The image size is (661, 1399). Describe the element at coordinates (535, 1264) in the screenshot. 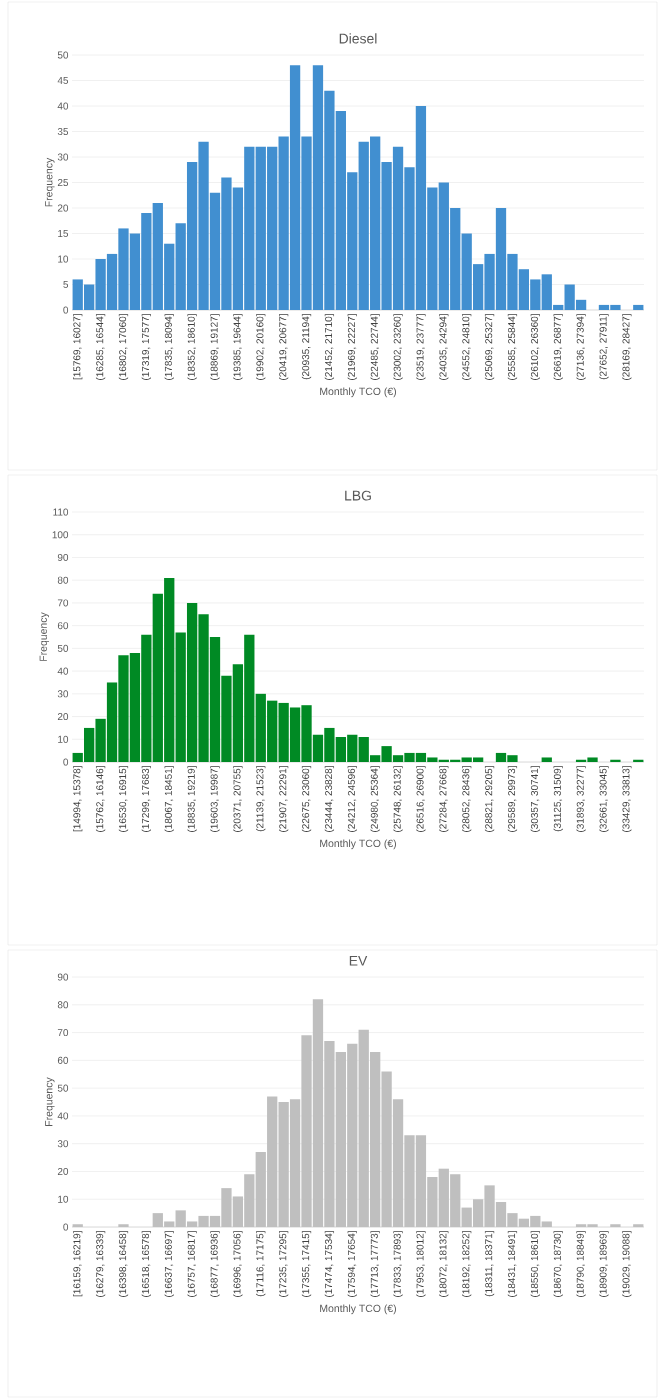

I see `x-tick-label: (18550, 18610]` at that location.